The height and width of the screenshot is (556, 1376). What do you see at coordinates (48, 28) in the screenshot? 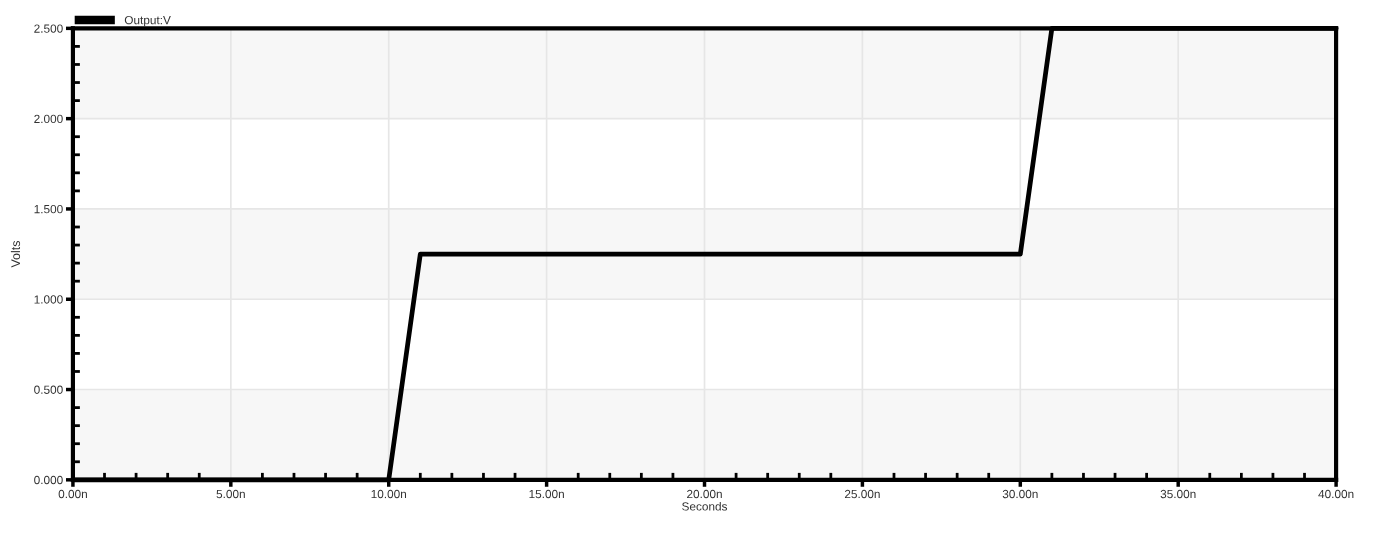
I see `y-tick-label: 2.500` at bounding box center [48, 28].